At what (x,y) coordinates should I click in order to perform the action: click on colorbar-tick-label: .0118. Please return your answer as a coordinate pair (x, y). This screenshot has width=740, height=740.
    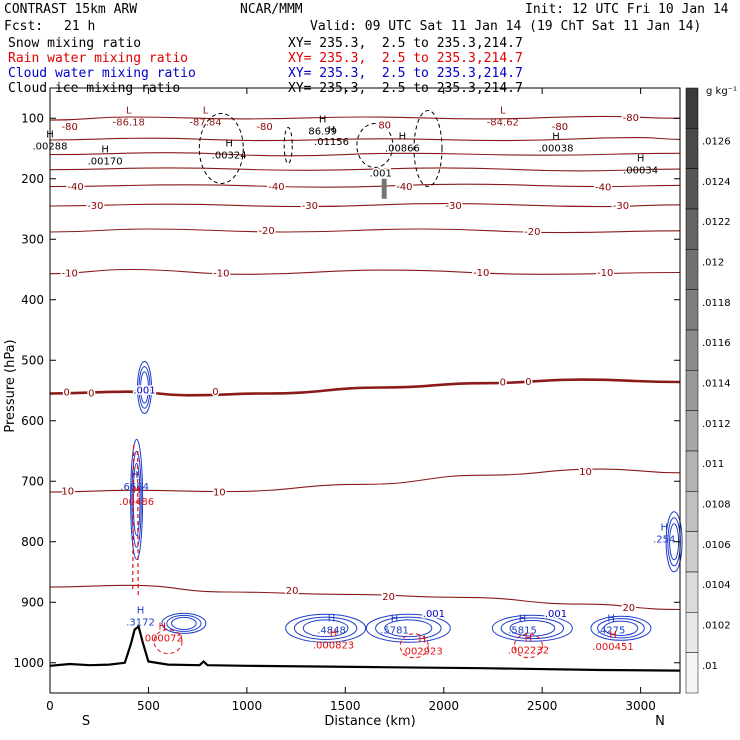
    Looking at the image, I should click on (716, 303).